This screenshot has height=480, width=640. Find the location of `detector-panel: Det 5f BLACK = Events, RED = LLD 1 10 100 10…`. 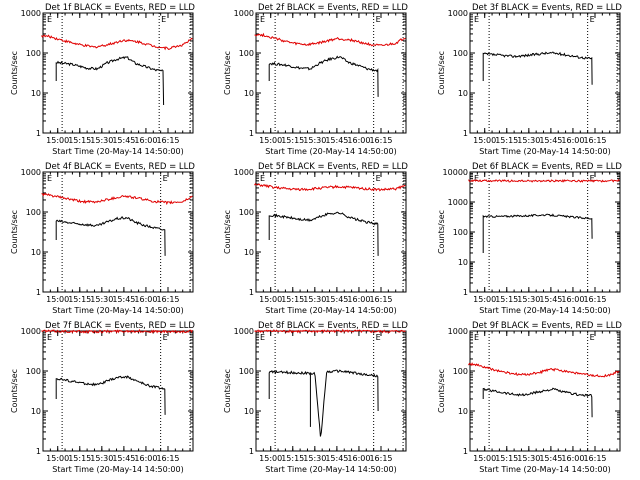

detector-panel: Det 5f BLACK = Events, RED = LLD 1 10 100 10… is located at coordinates (315, 238).